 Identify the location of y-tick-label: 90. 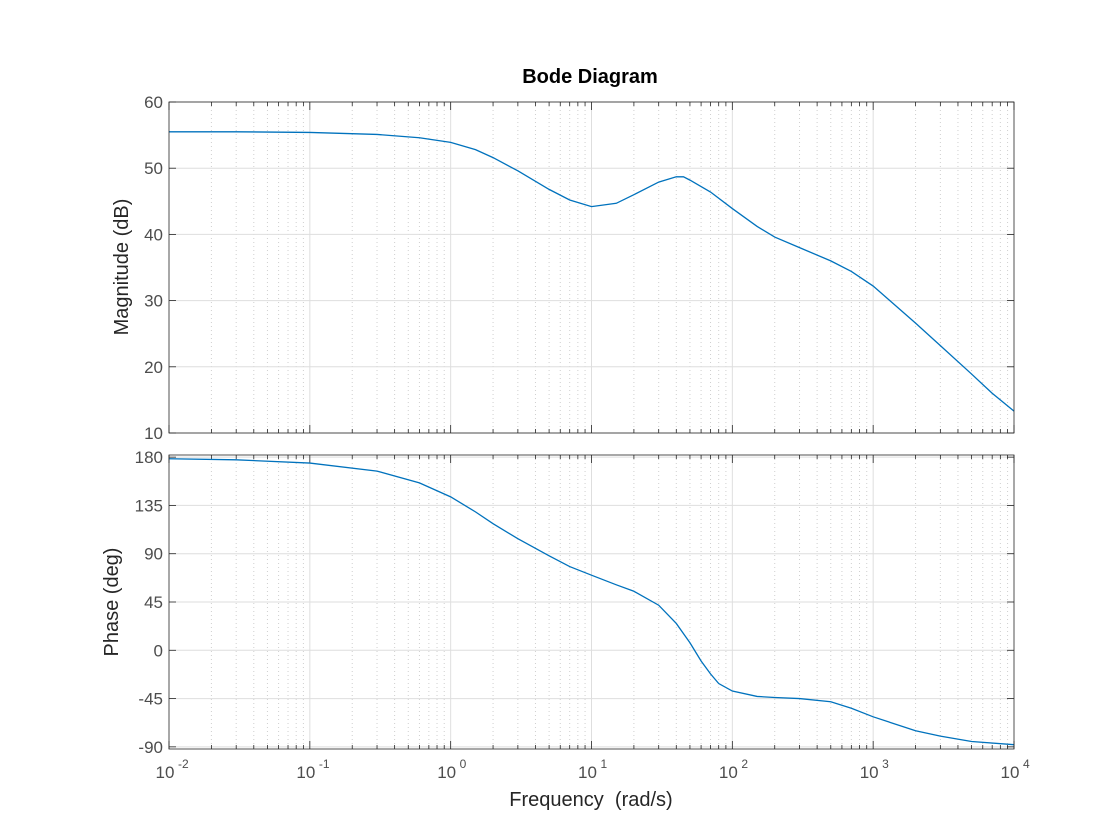
(153, 554).